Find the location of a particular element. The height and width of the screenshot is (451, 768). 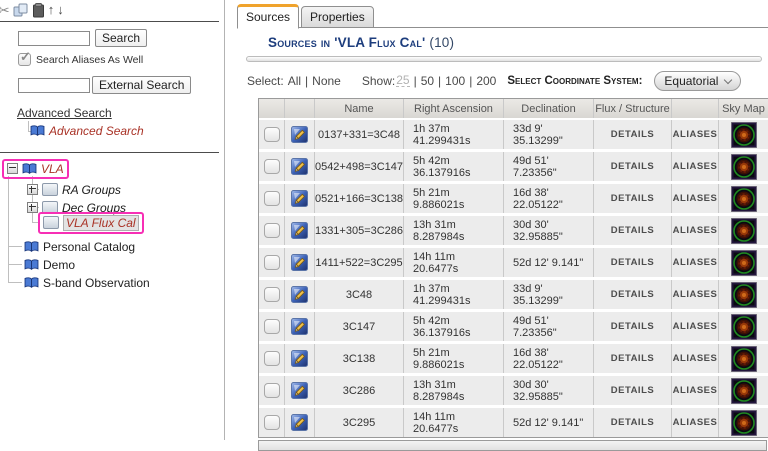

select-none-link: None is located at coordinates (326, 81).